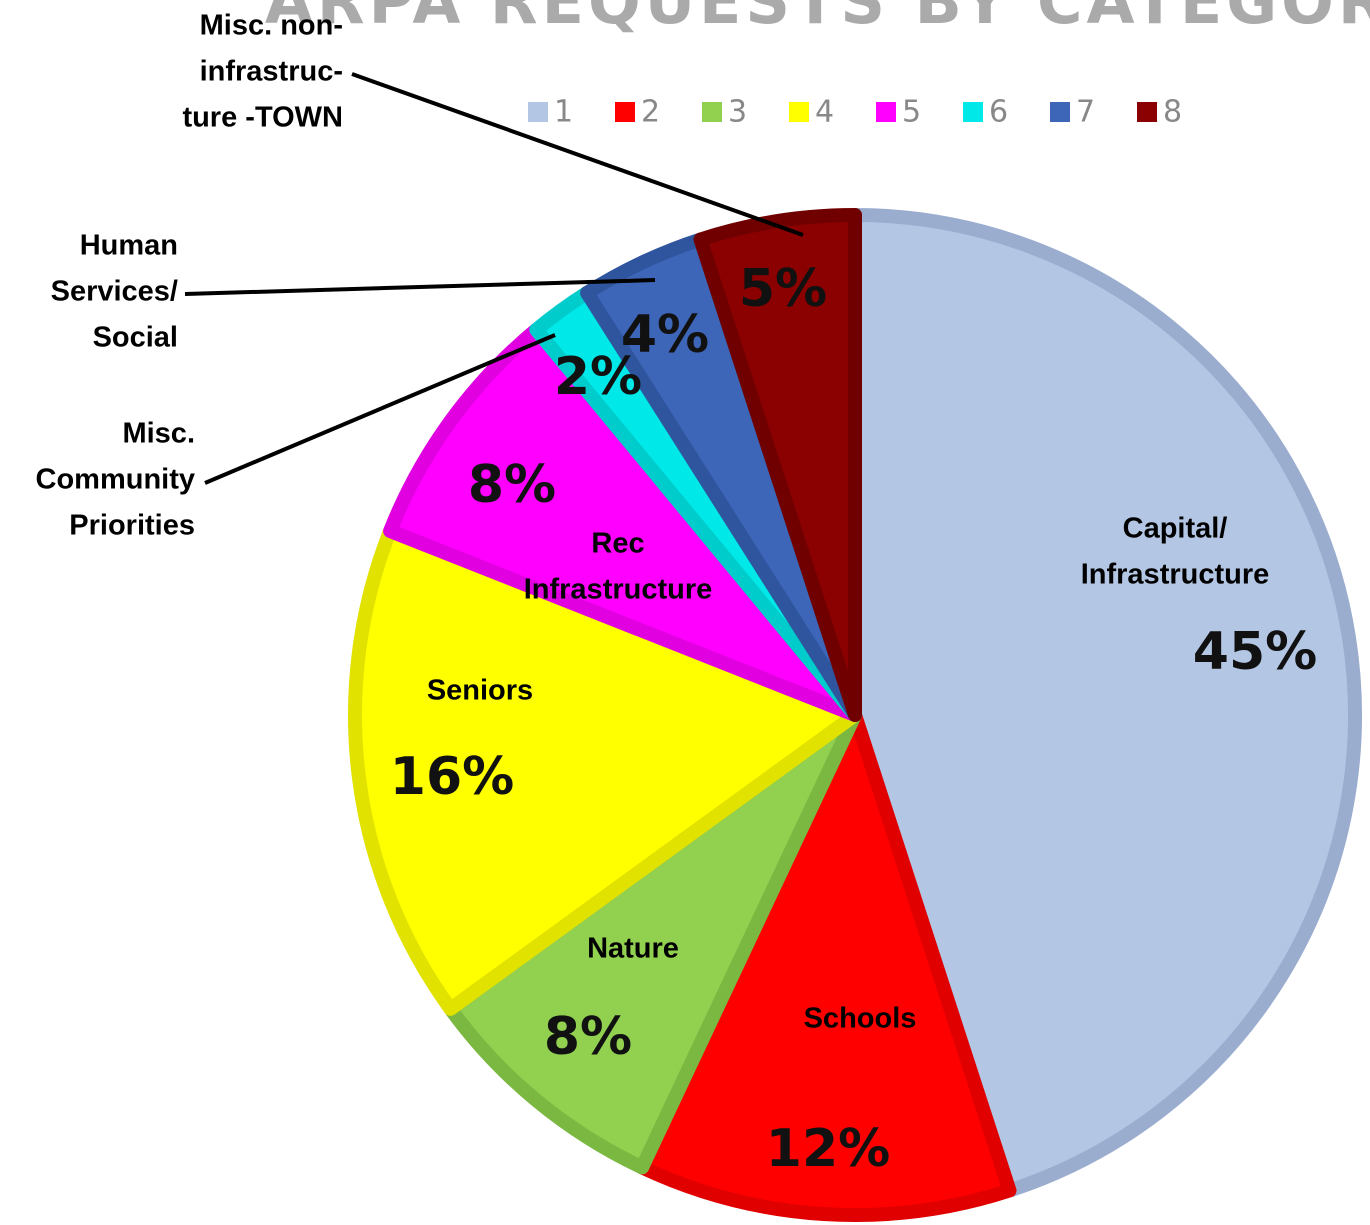  Describe the element at coordinates (598, 377) in the screenshot. I see `value-label: 2%` at that location.